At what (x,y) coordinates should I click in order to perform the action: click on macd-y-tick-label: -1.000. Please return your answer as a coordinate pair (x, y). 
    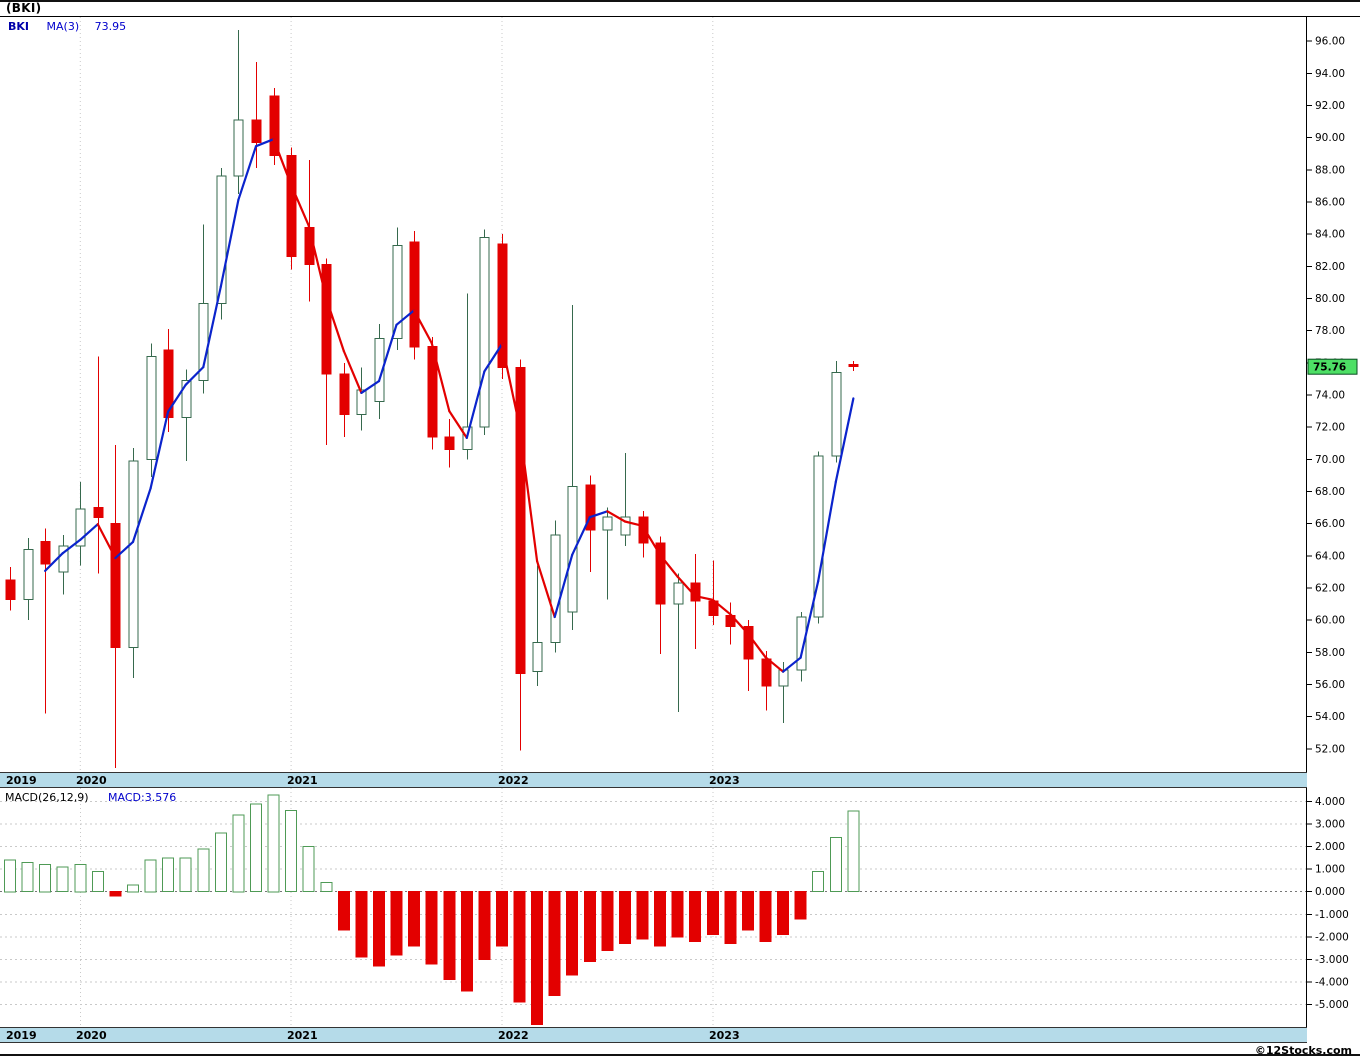
    Looking at the image, I should click on (1332, 915).